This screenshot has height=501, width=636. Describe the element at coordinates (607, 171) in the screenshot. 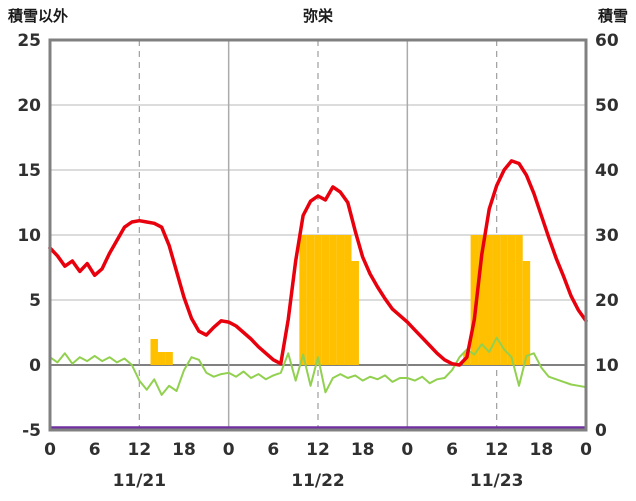

I see `svg-text: 40` at that location.